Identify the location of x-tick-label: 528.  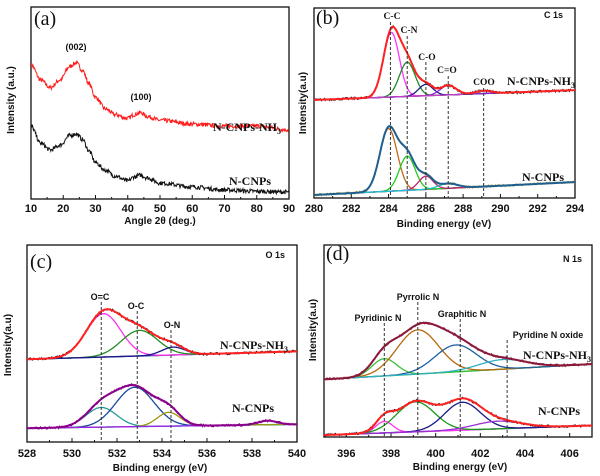
(27, 454).